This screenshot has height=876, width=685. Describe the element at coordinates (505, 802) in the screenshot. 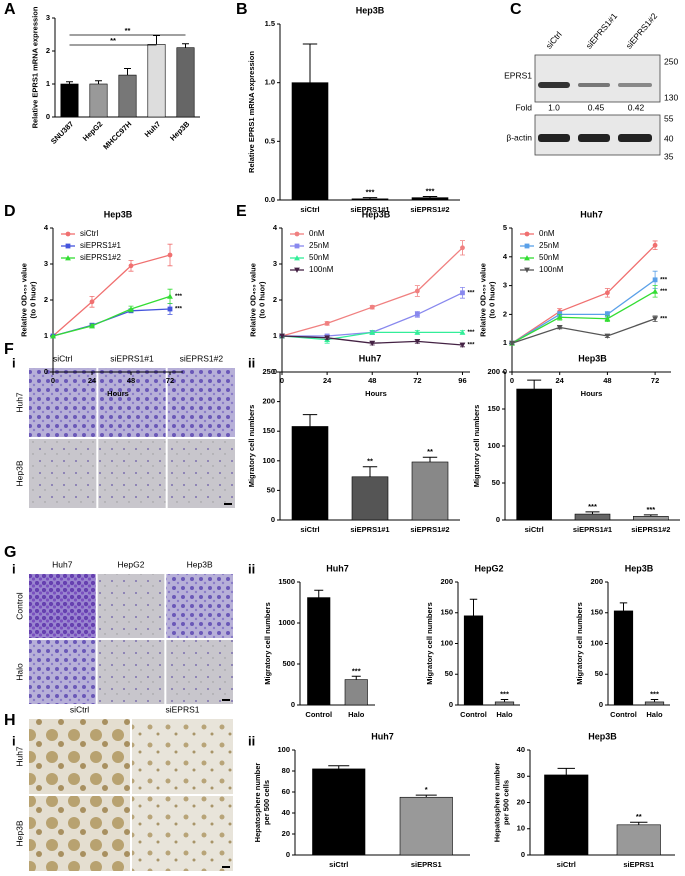

I see `y-axis-label: per 500 cells` at that location.